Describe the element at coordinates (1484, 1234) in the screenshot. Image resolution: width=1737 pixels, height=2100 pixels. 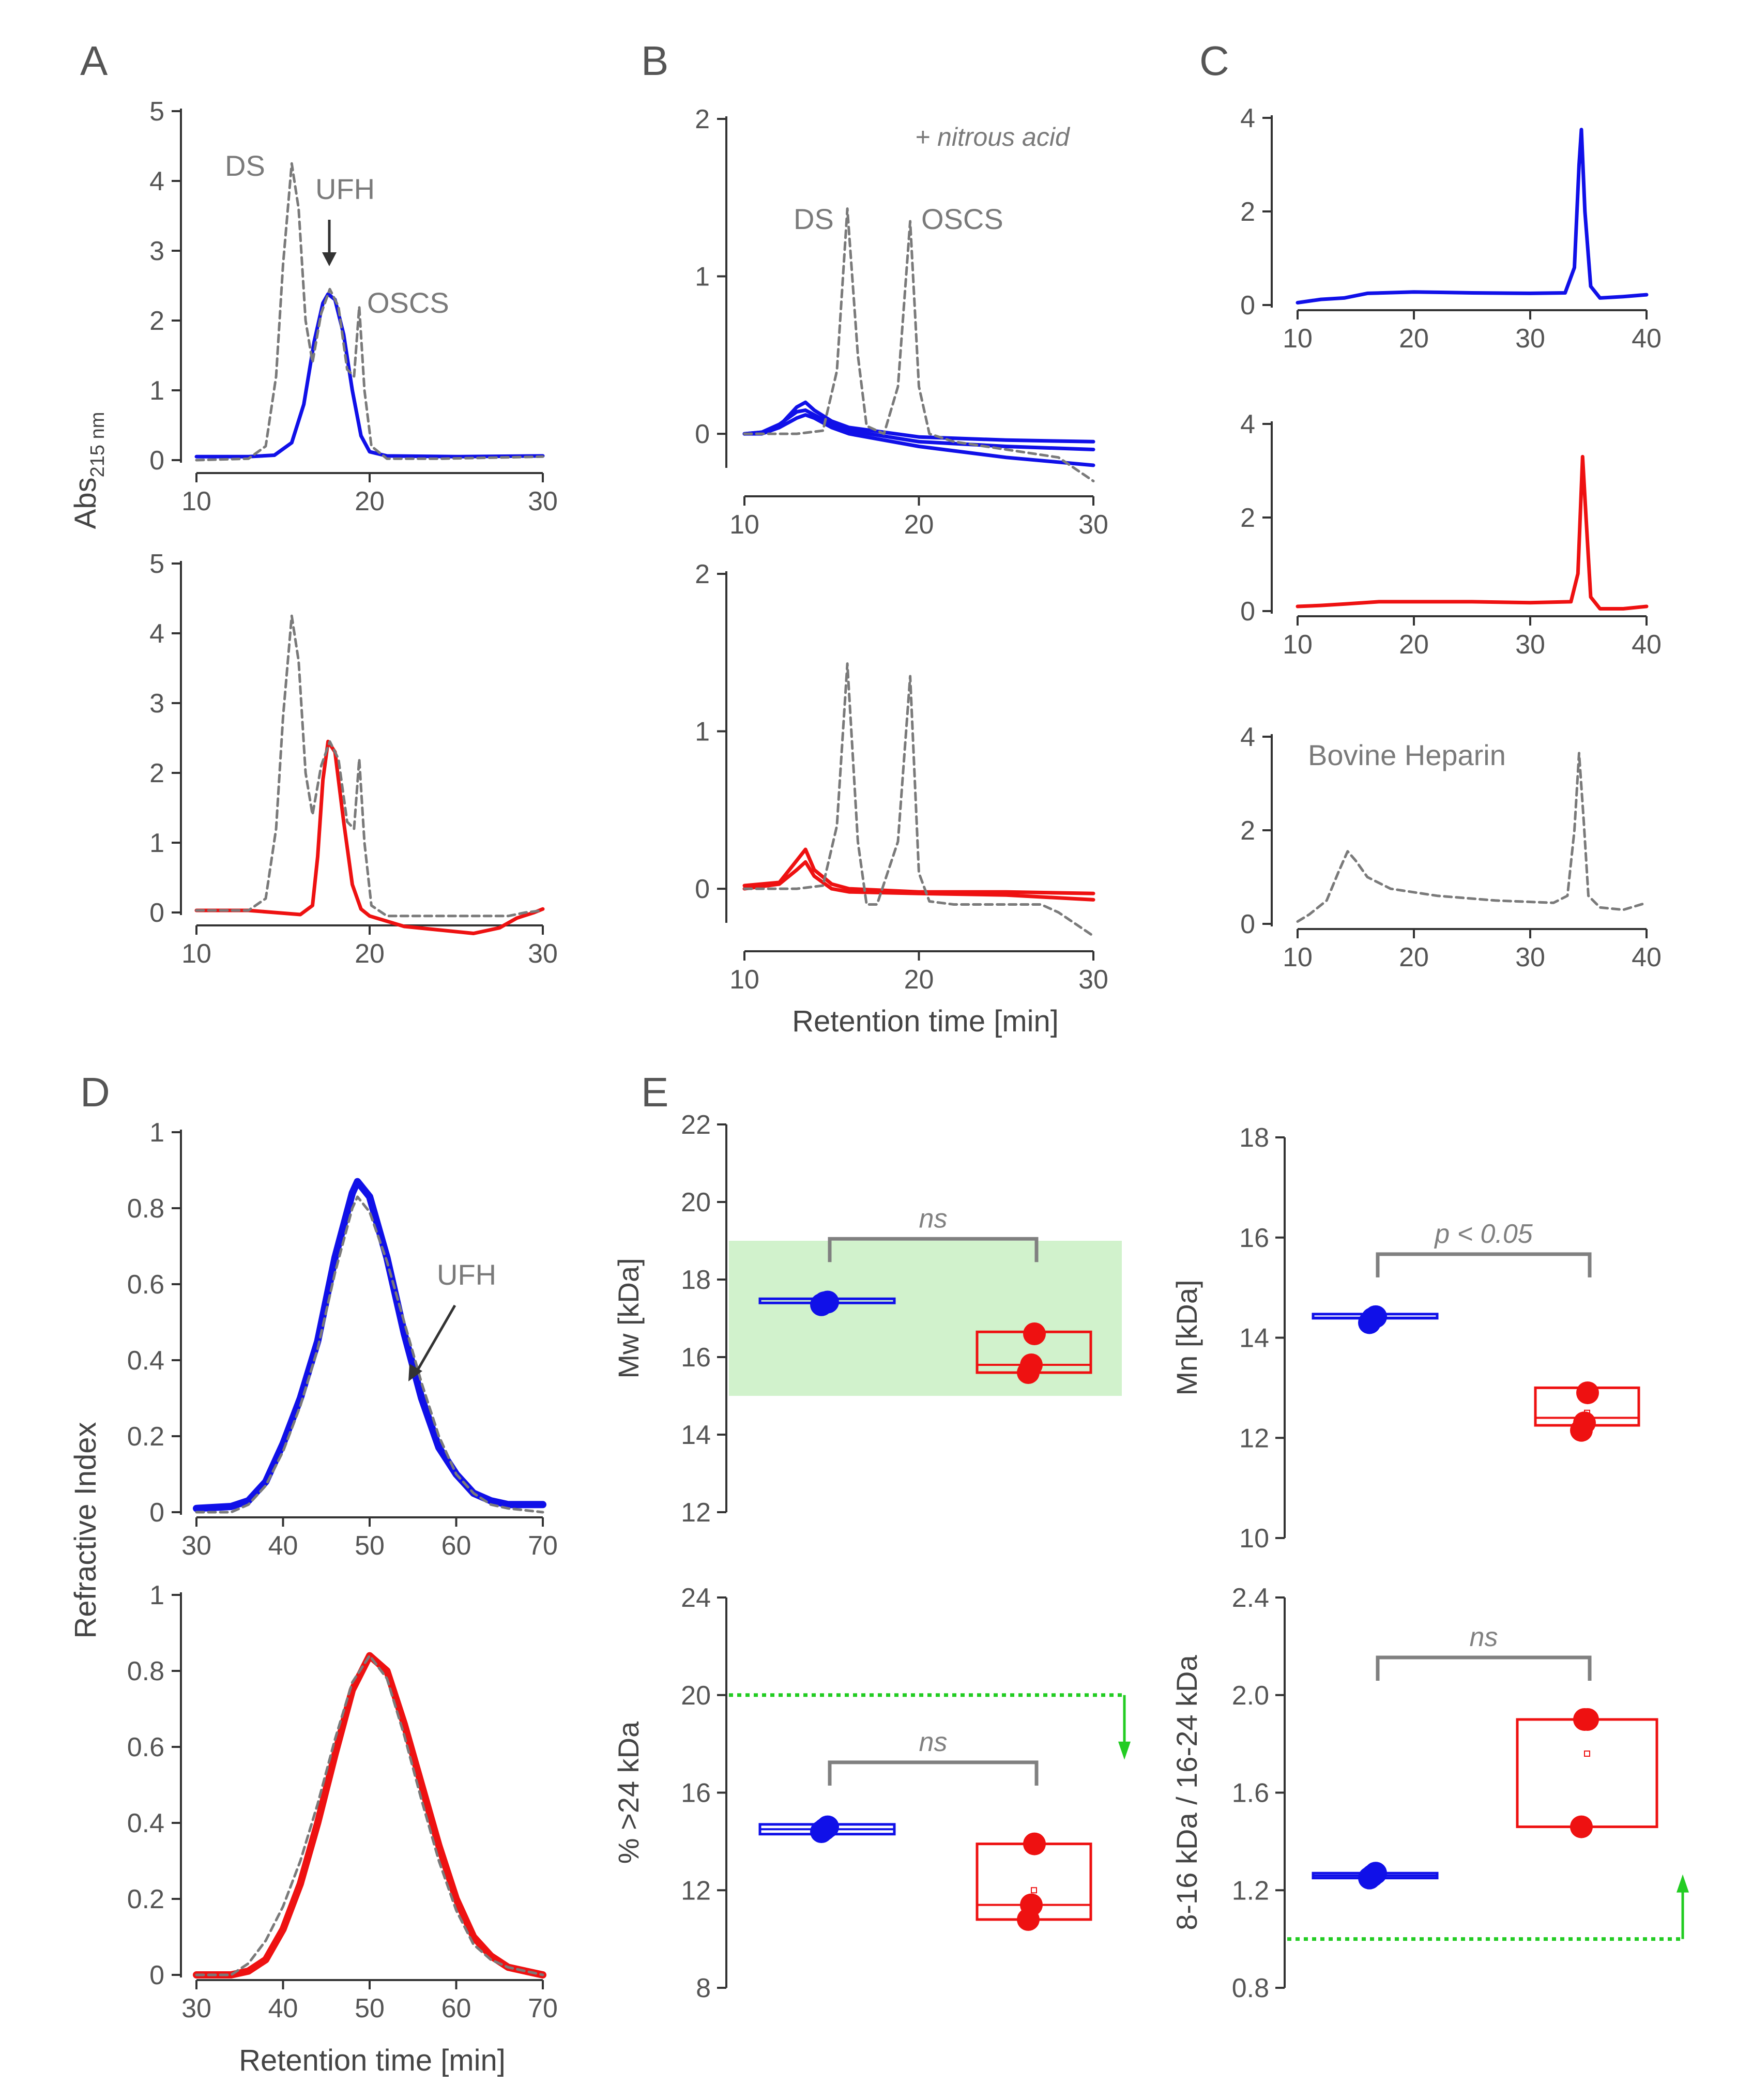
I see `significance-label: p < 0.05` at that location.